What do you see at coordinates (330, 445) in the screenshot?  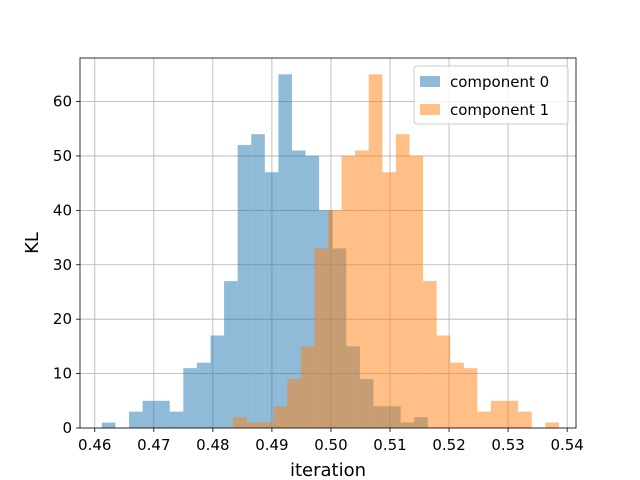 I see `x-tick-label: 0.50` at bounding box center [330, 445].